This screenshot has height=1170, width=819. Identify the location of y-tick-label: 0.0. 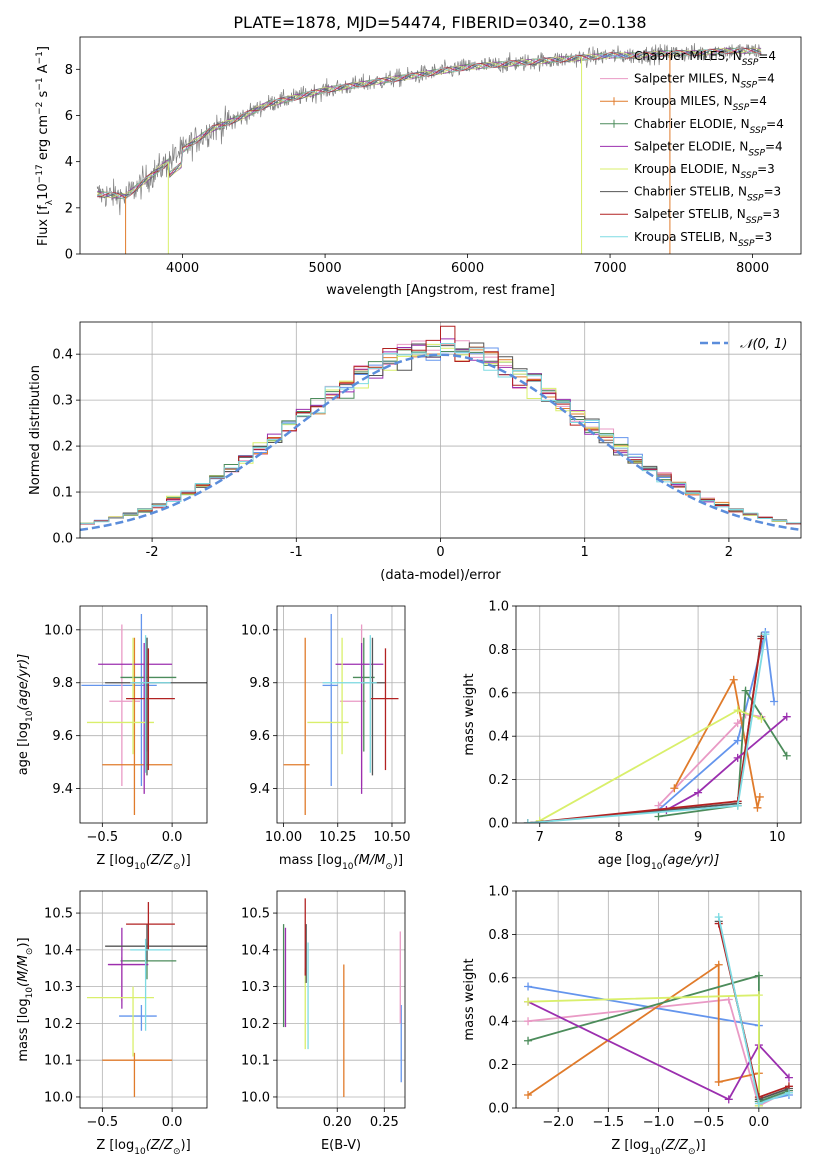
(498, 1109).